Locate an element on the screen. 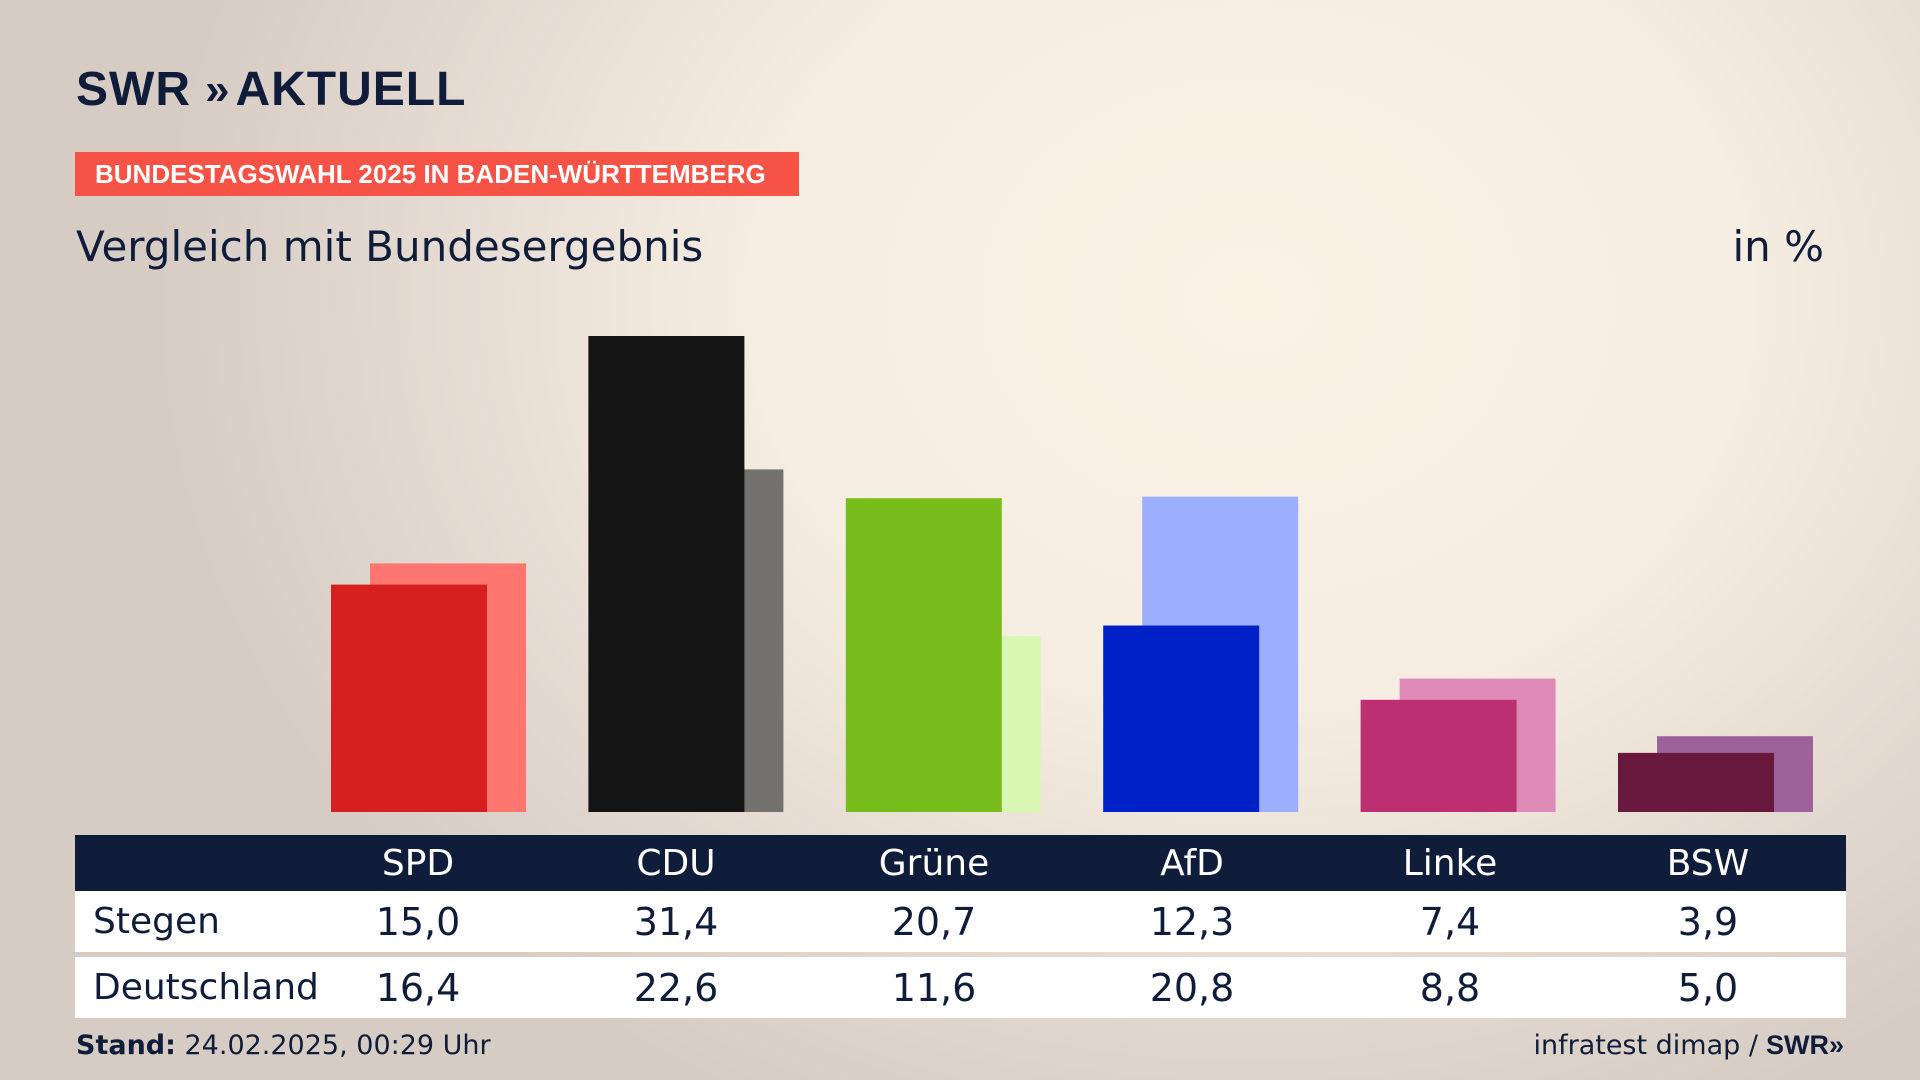 This screenshot has width=1920, height=1080. table-cell: 20,8 is located at coordinates (1192, 987).